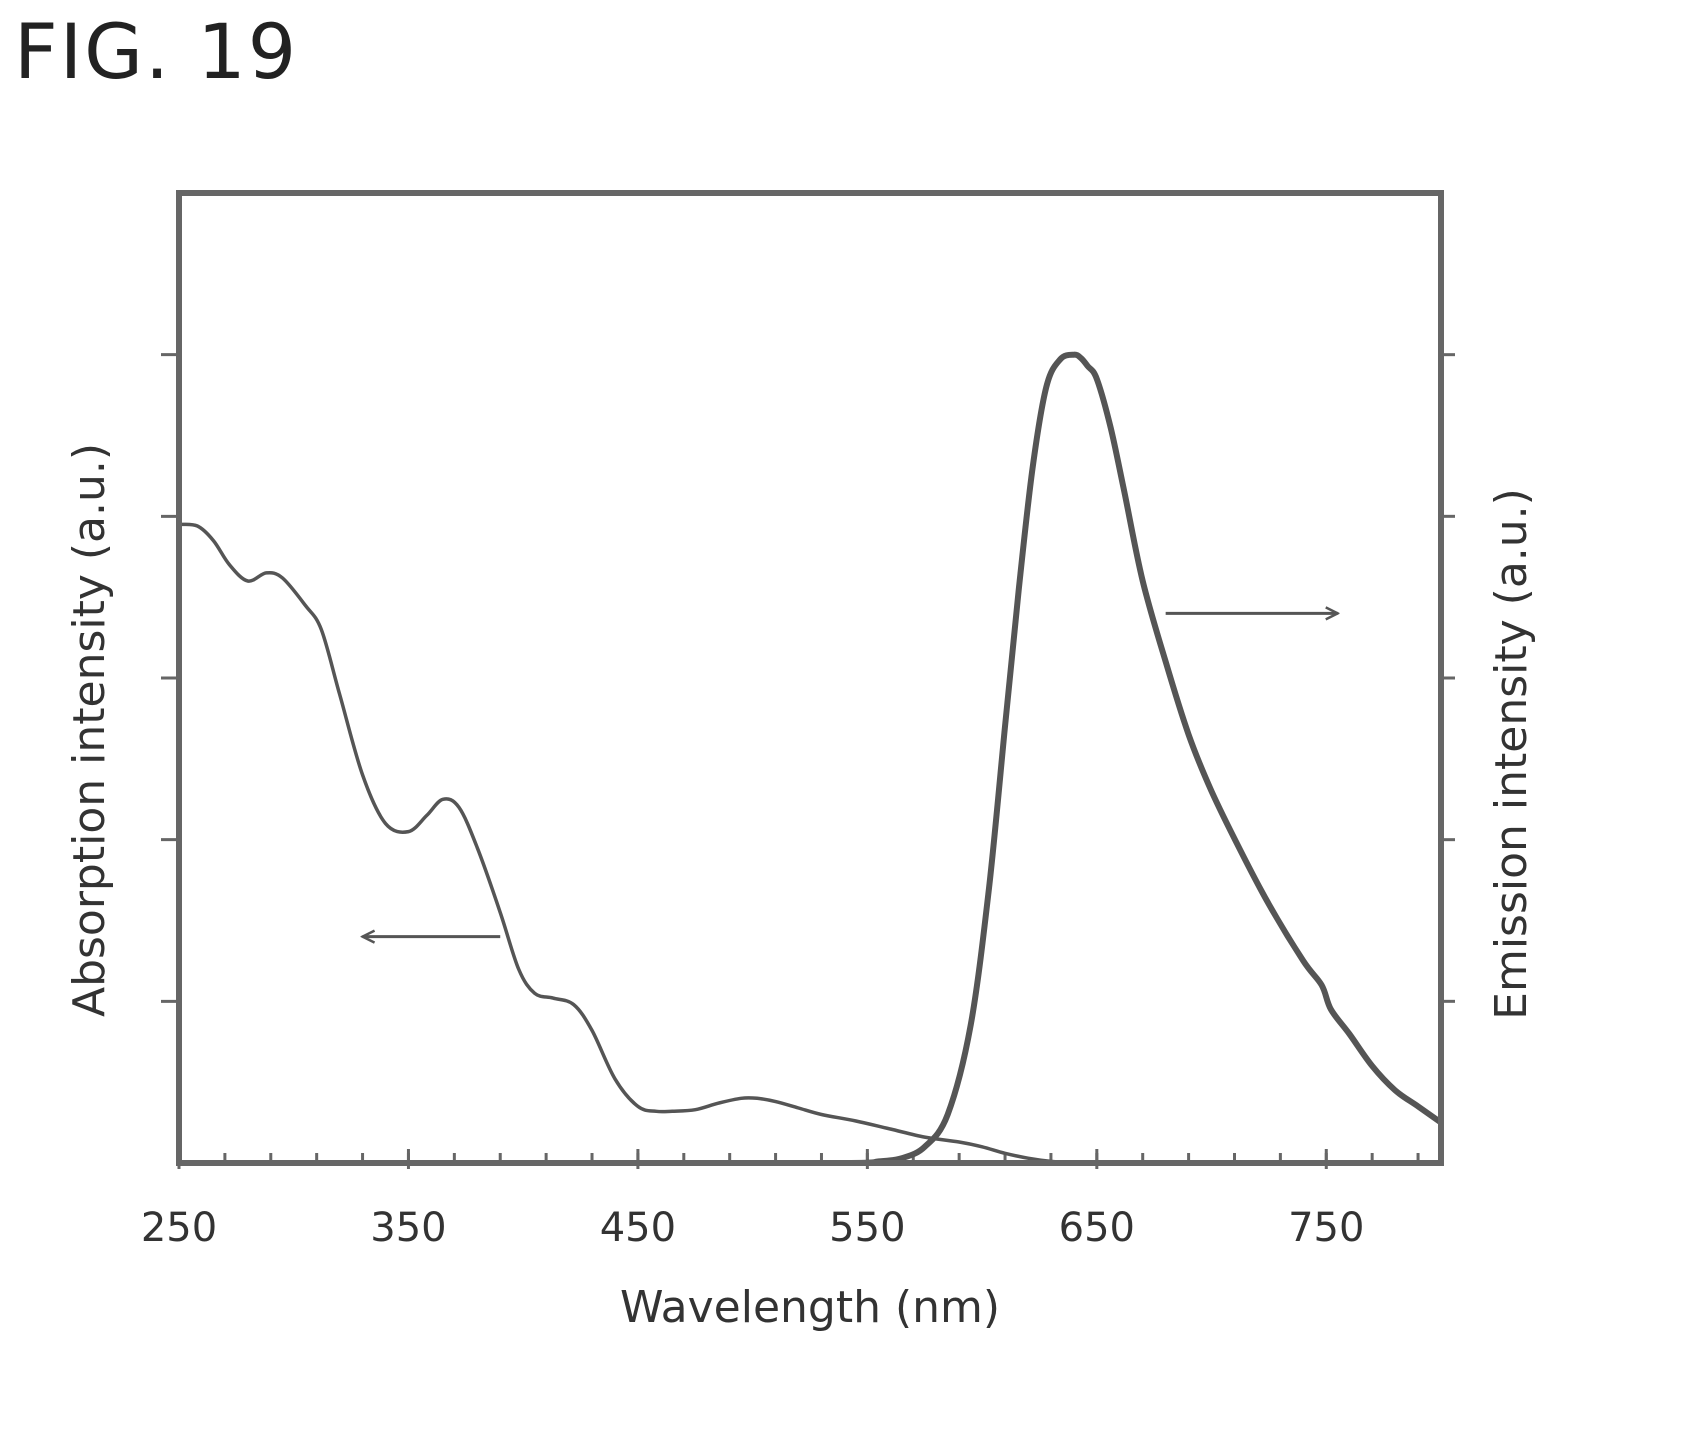  What do you see at coordinates (1326, 1228) in the screenshot?
I see `x-tick-label: 750` at bounding box center [1326, 1228].